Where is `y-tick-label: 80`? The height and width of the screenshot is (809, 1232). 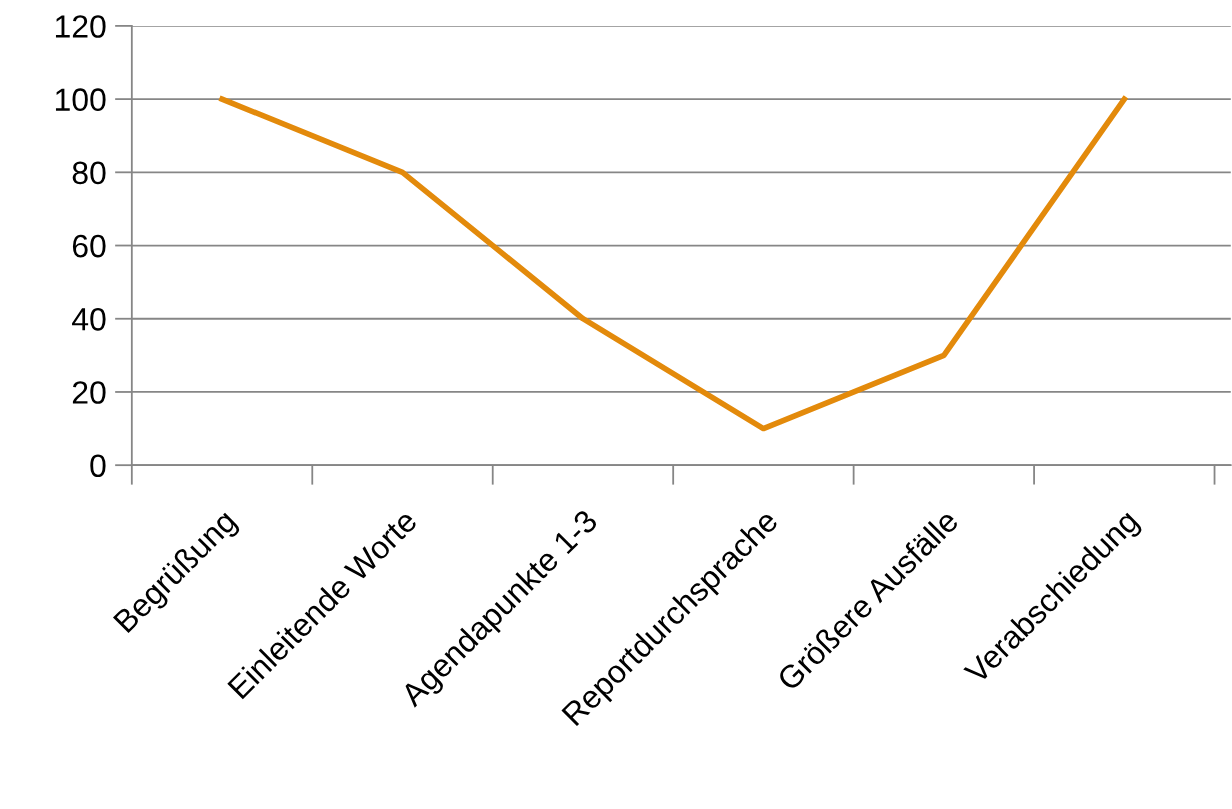 y-tick-label: 80 is located at coordinates (89, 173).